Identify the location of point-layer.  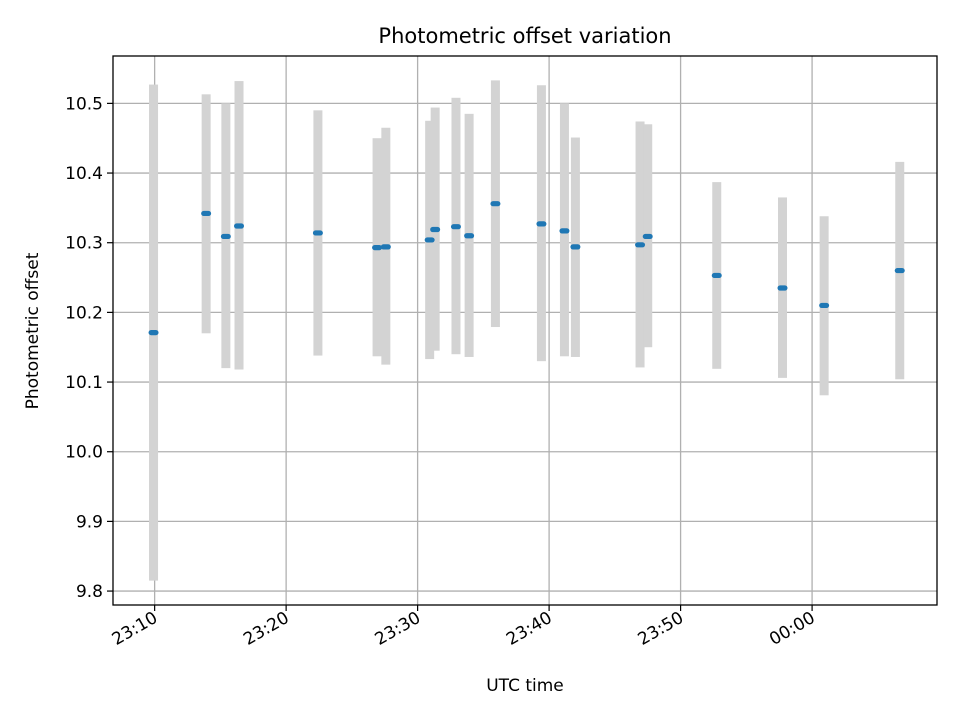
(526, 268).